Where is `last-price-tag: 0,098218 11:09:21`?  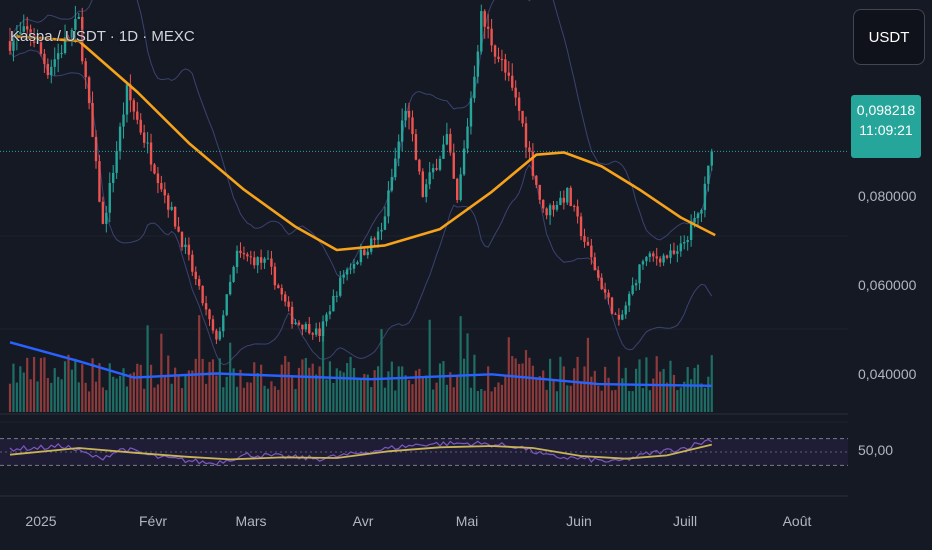
last-price-tag: 0,098218 11:09:21 is located at coordinates (886, 126).